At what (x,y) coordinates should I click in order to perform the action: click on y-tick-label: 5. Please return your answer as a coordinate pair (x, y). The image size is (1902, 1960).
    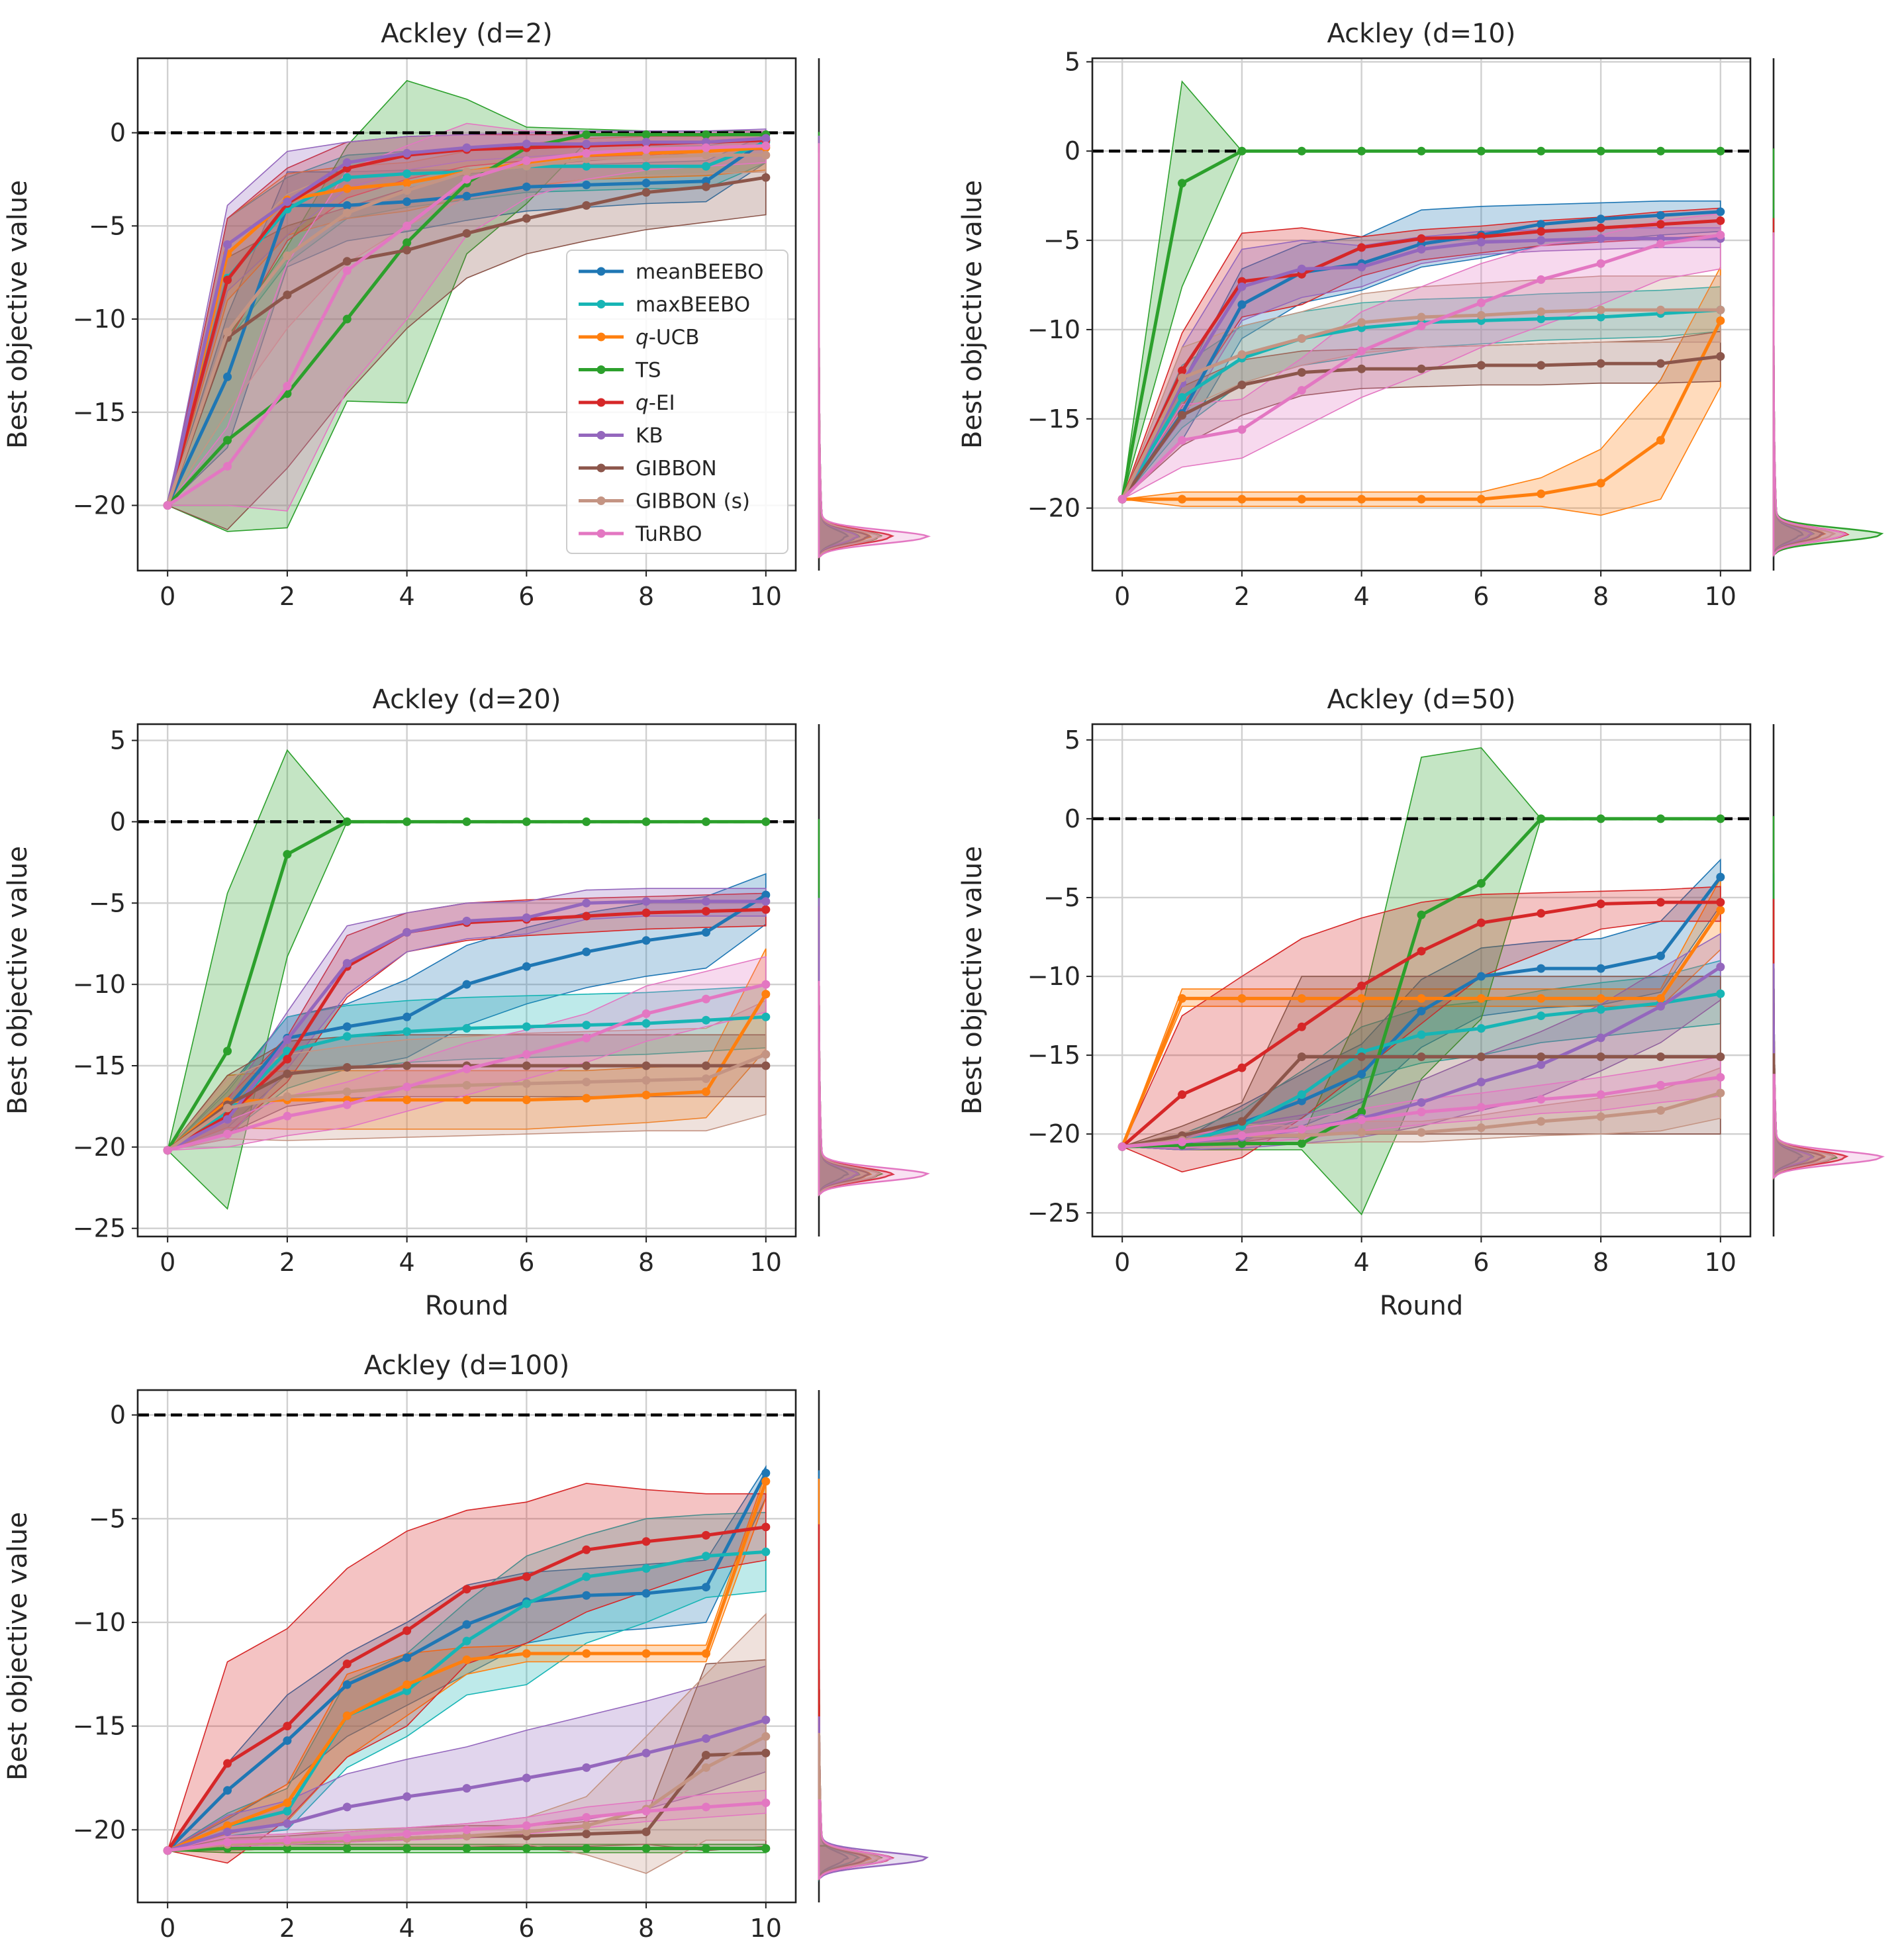
    Looking at the image, I should click on (118, 740).